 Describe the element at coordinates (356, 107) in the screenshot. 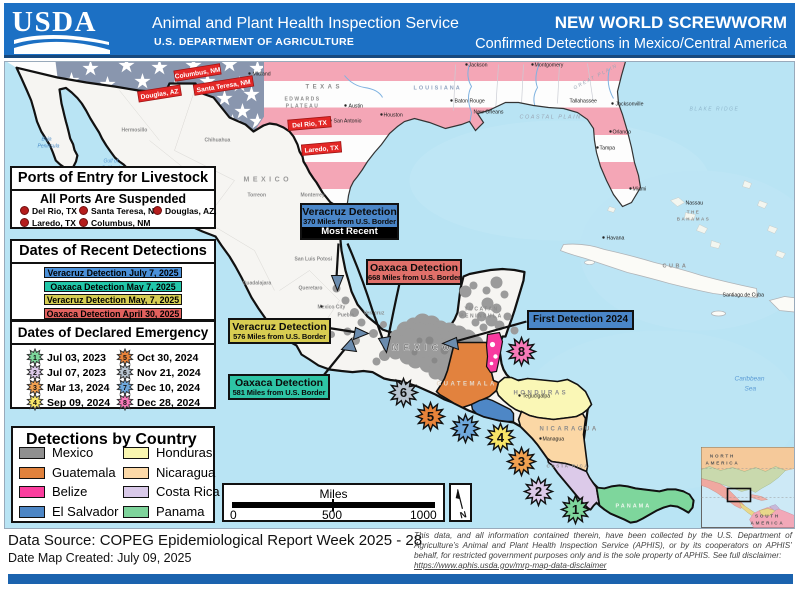

I see `svg-text: Austin` at that location.